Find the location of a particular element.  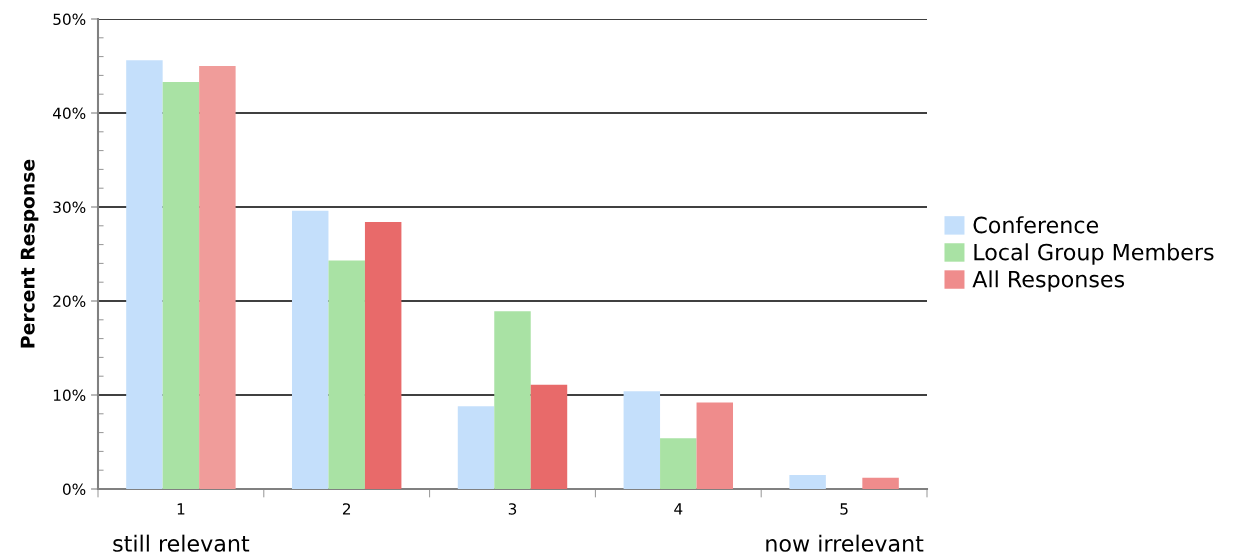

y-tick-label: 40% is located at coordinates (69, 113).